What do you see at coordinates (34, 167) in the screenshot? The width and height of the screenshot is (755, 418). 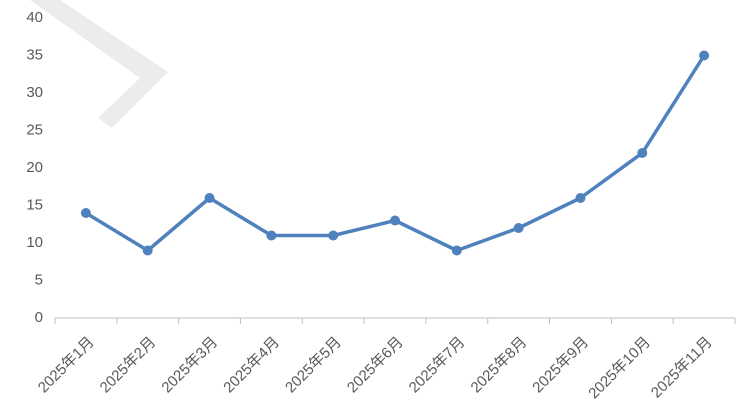 I see `y-tick-label: 20` at bounding box center [34, 167].